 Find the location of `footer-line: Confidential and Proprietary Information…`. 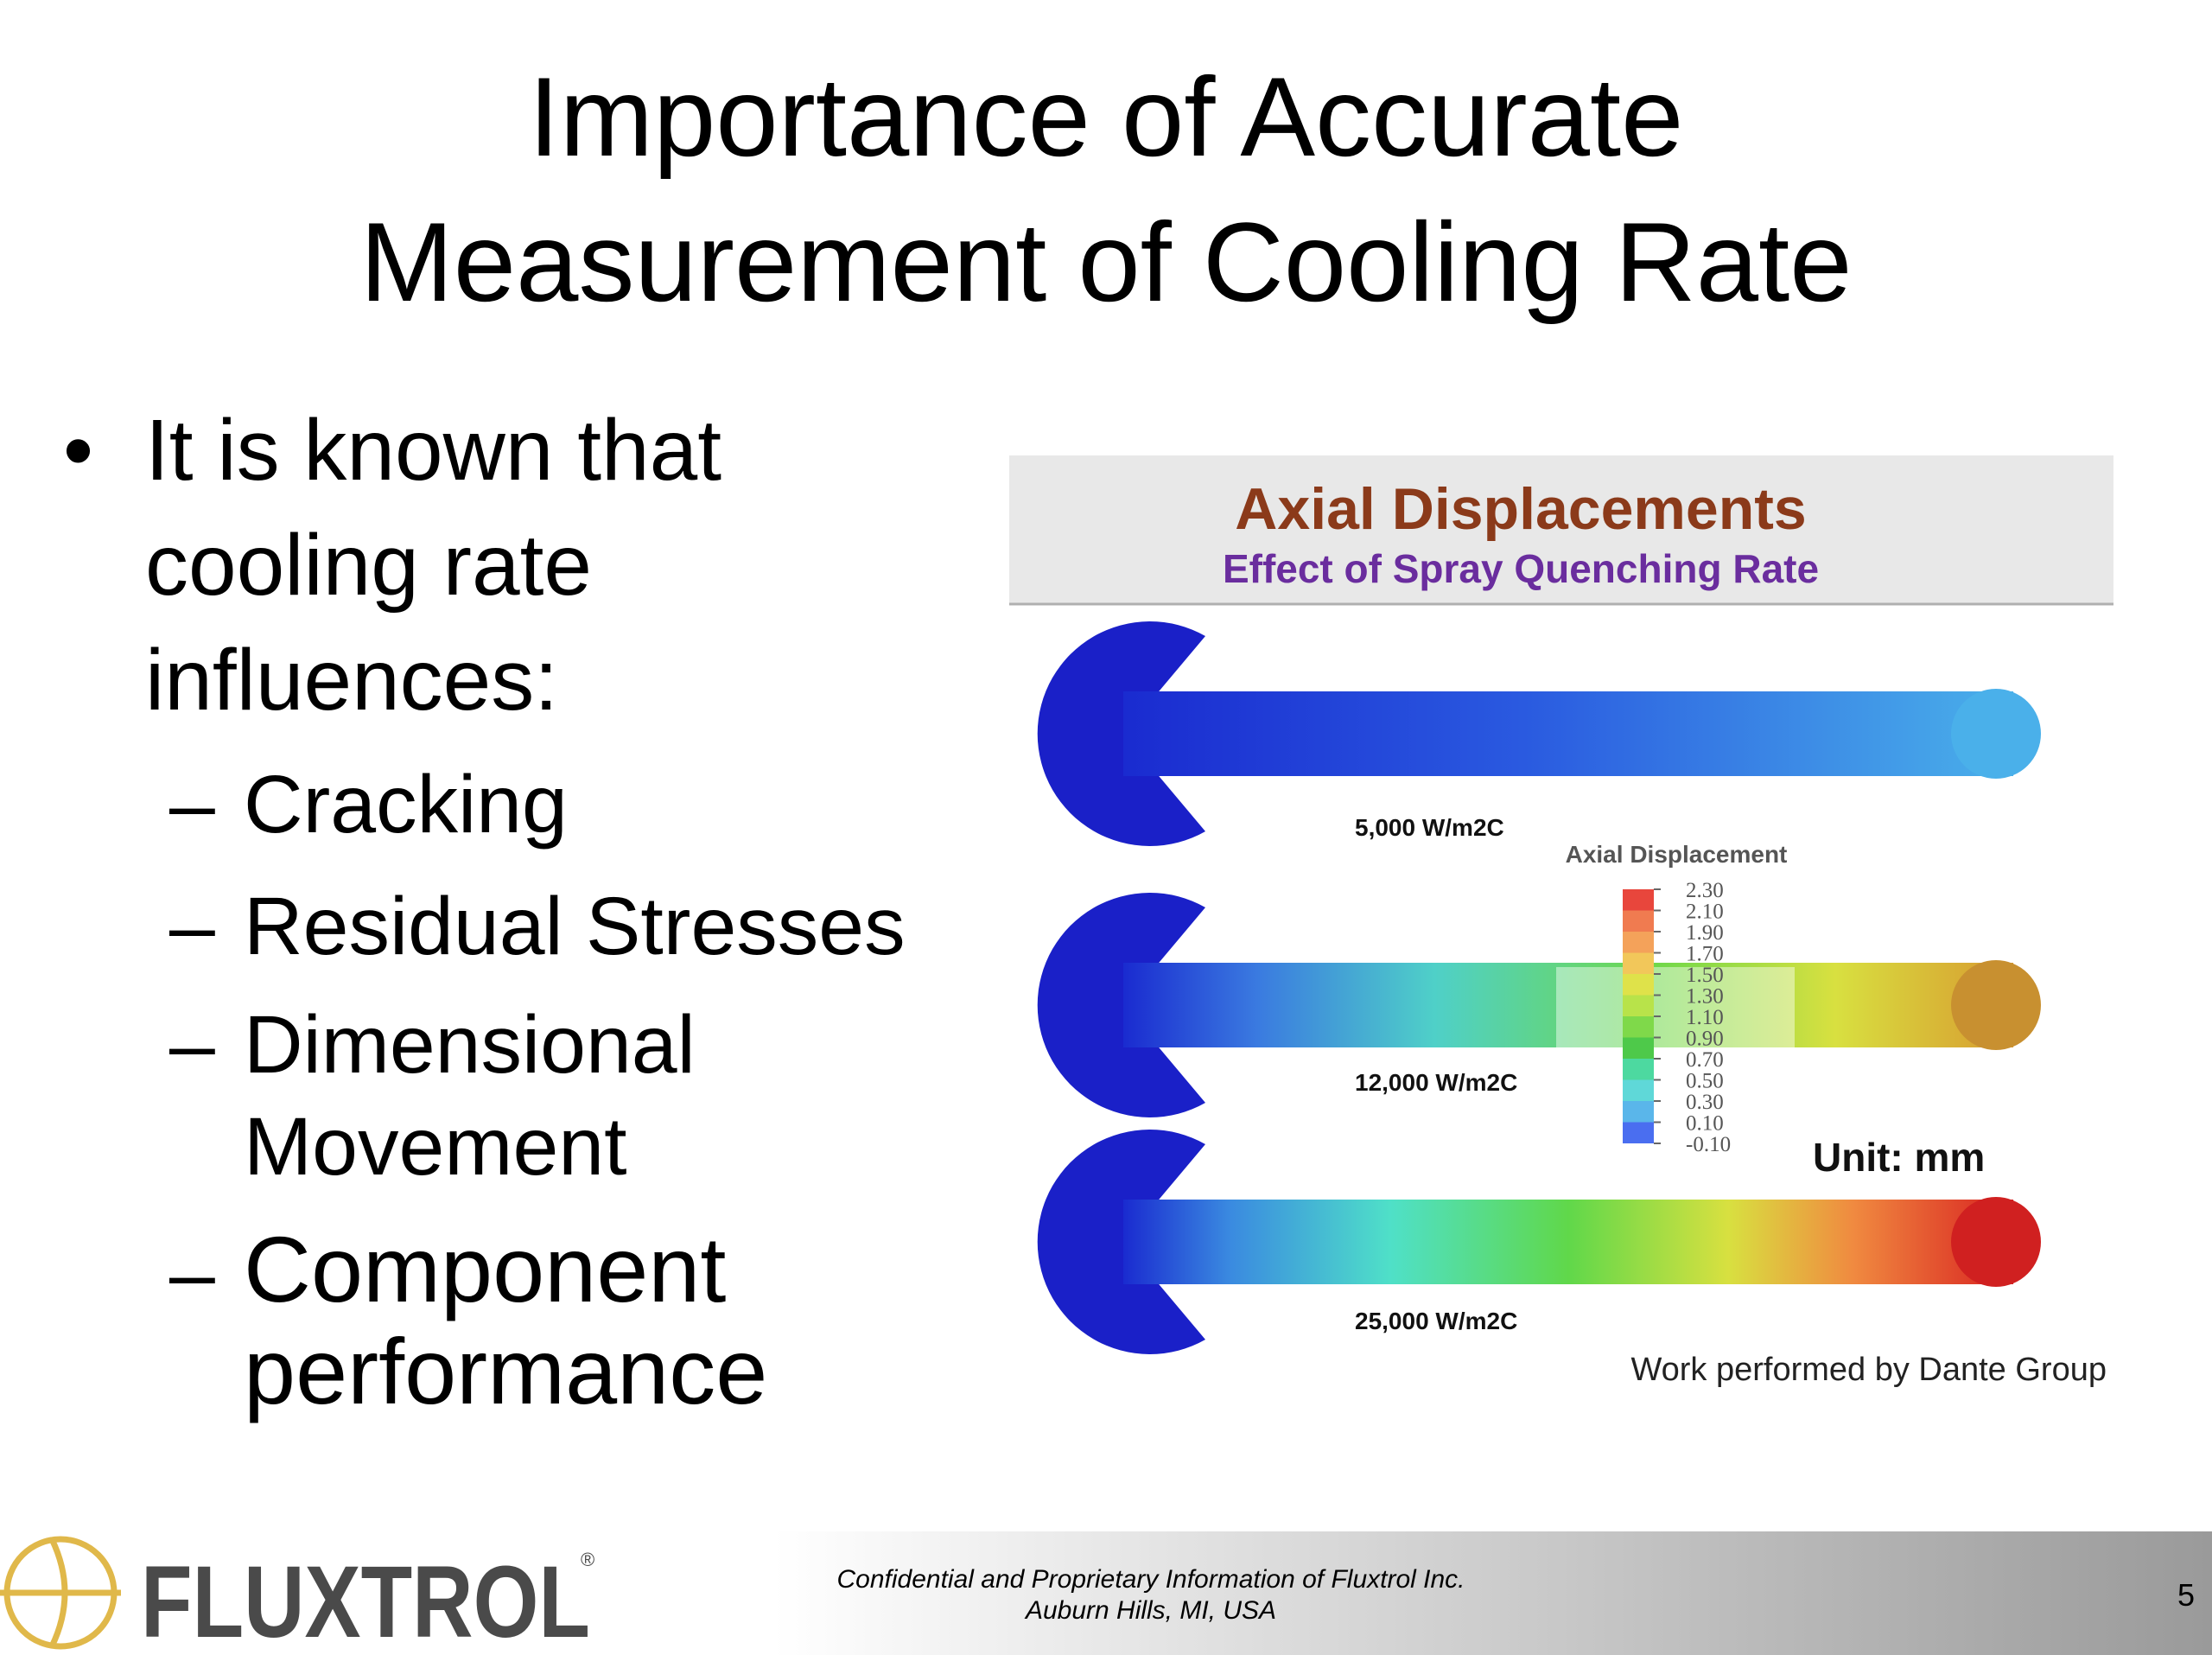

footer-line: Confidential and Proprietary Information… is located at coordinates (1150, 1579).